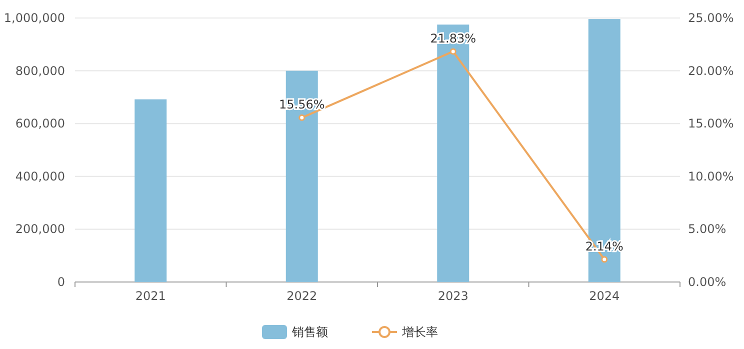 The image size is (744, 349). What do you see at coordinates (150, 296) in the screenshot?
I see `x-tick-label: 2021` at bounding box center [150, 296].